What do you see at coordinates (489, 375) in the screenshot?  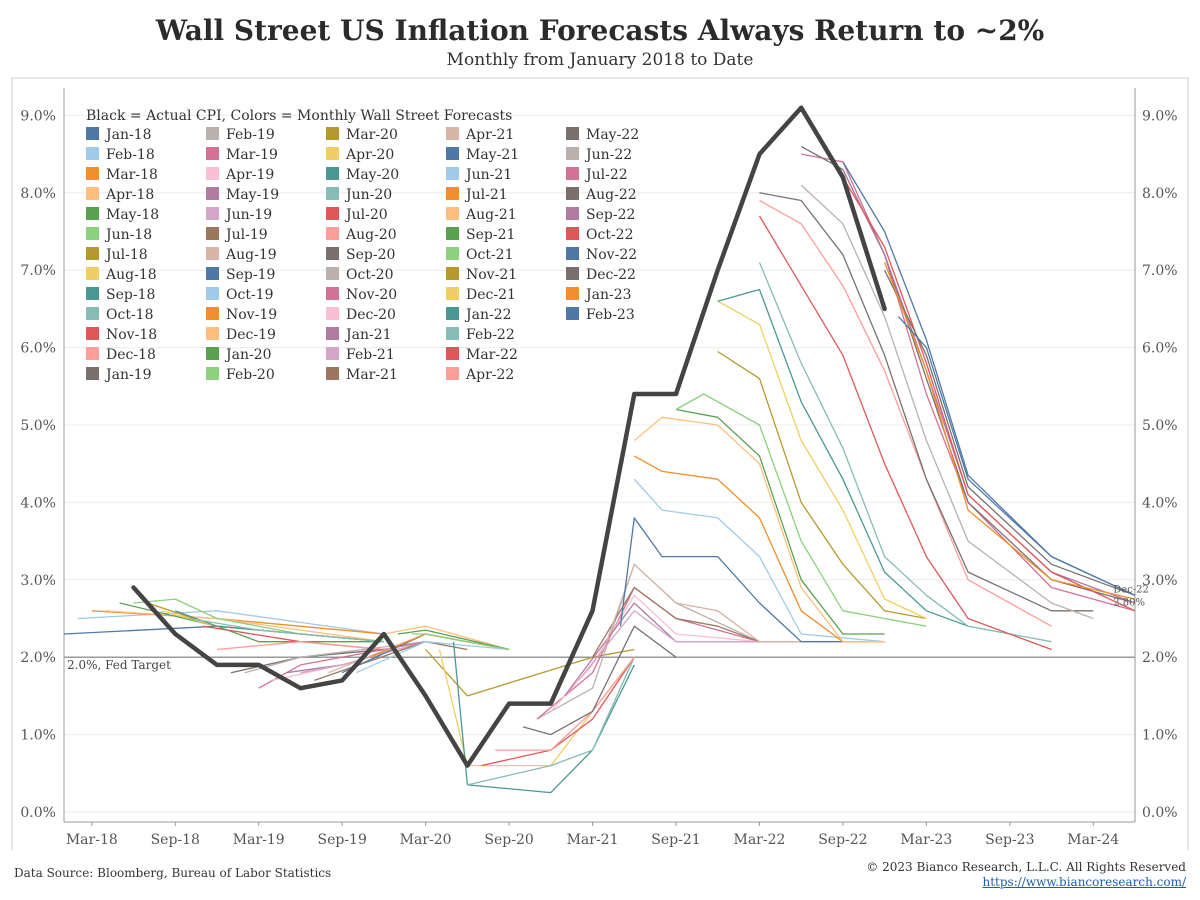 I see `legend-label: Apr-22` at bounding box center [489, 375].